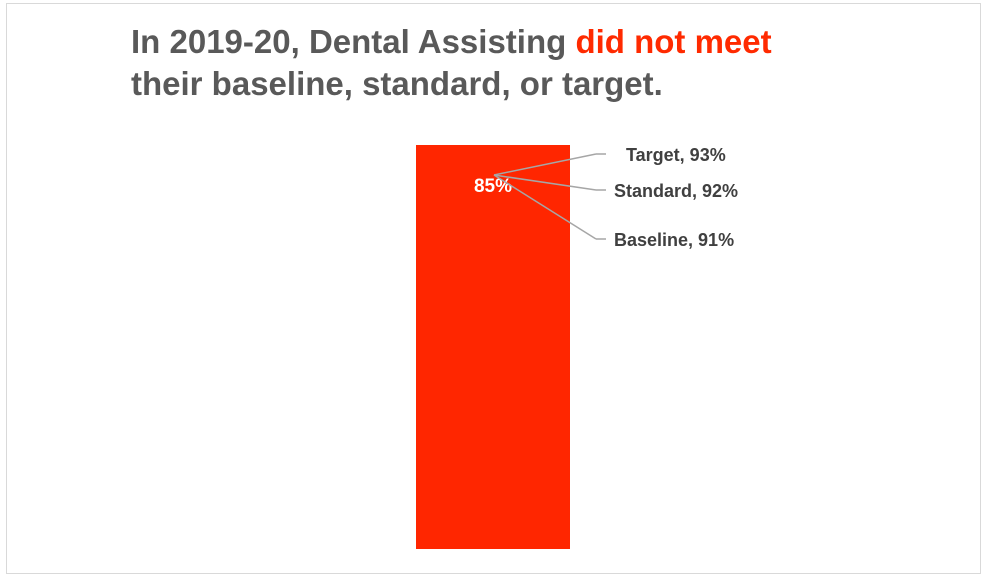 The image size is (985, 579). I want to click on data-bar, so click(493, 347).